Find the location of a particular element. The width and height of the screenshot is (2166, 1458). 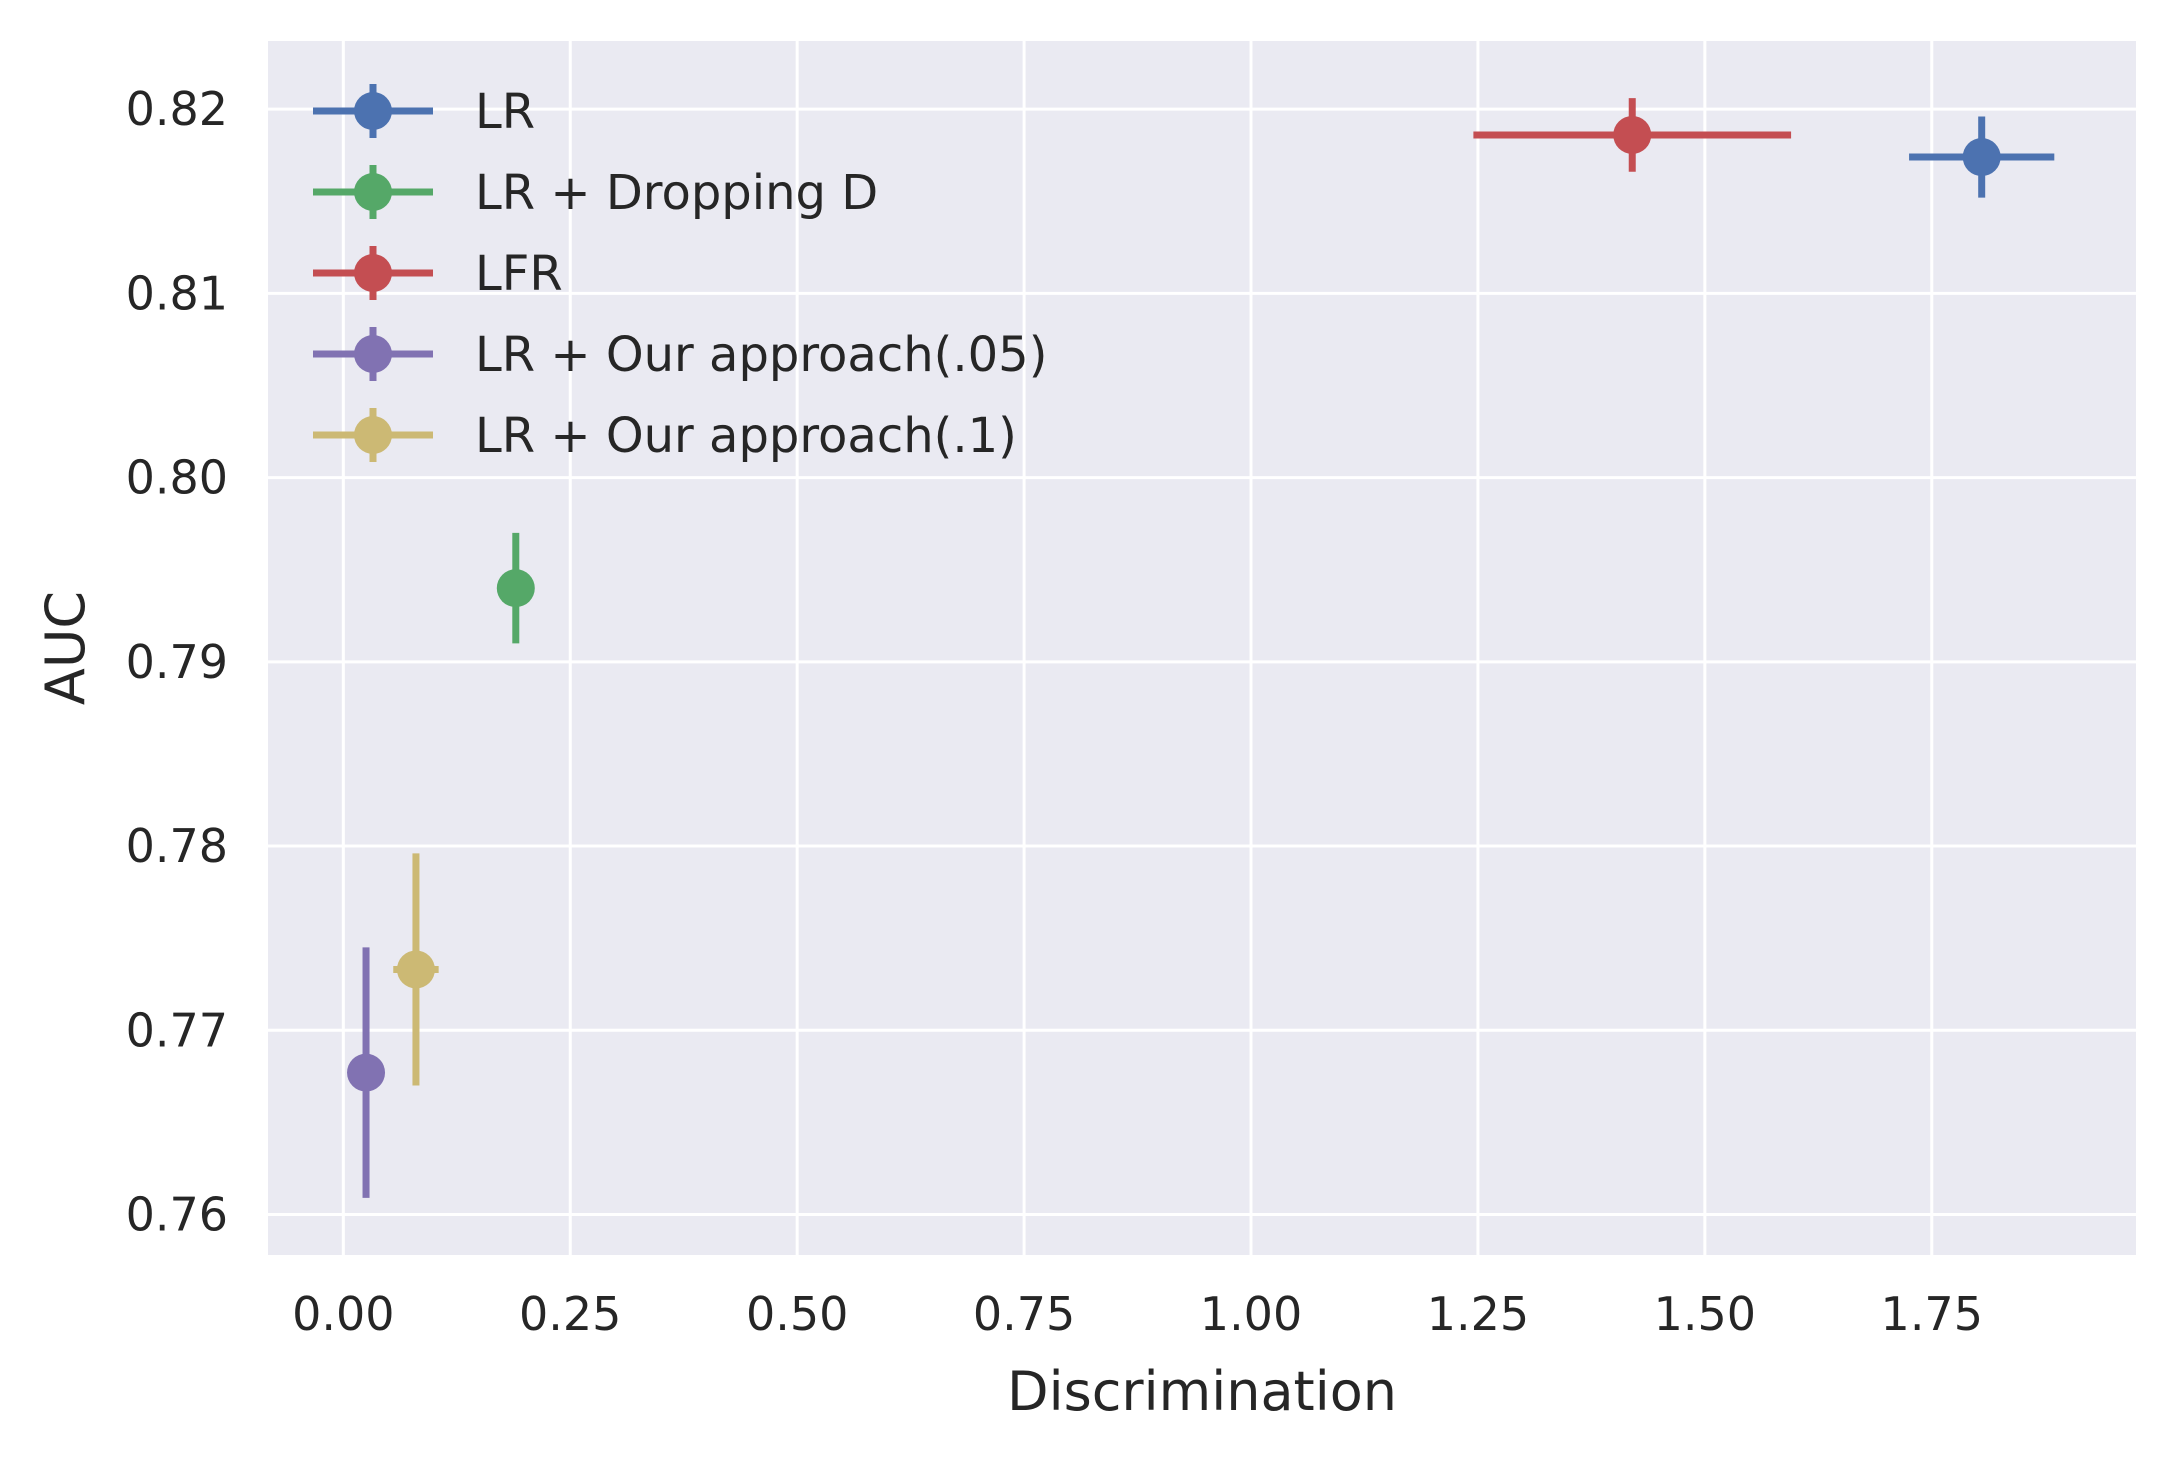

legend-label: LR + Dropping D is located at coordinates (676, 193).